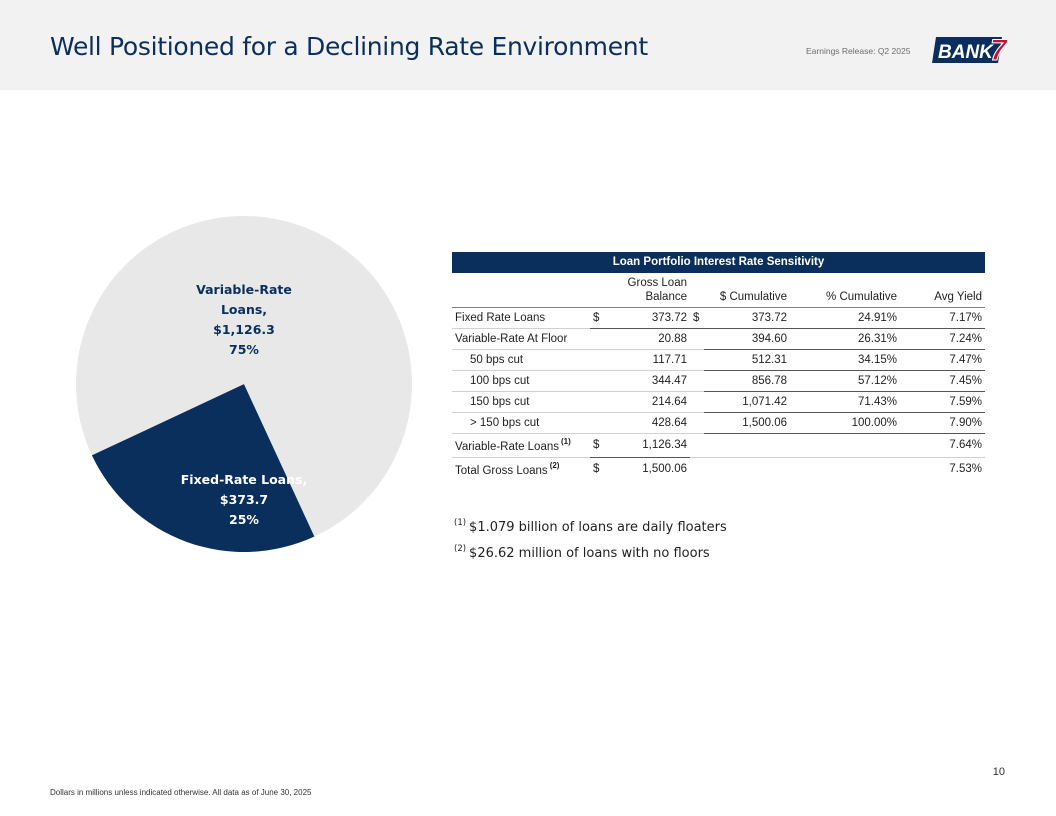 The height and width of the screenshot is (816, 1056). Describe the element at coordinates (244, 499) in the screenshot. I see `fixed-rate-label-line: $373.7` at that location.